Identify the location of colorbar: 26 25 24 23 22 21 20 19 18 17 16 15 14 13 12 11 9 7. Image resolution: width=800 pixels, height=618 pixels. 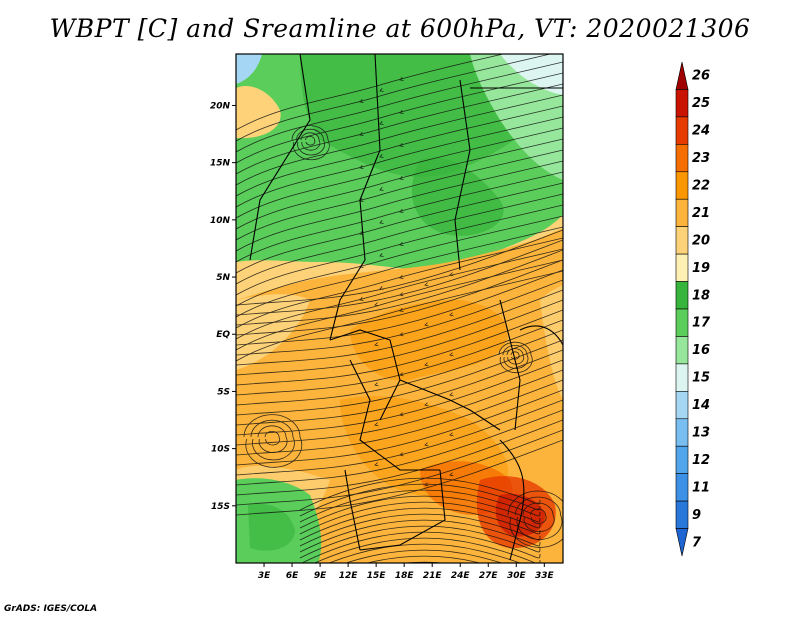
(693, 309).